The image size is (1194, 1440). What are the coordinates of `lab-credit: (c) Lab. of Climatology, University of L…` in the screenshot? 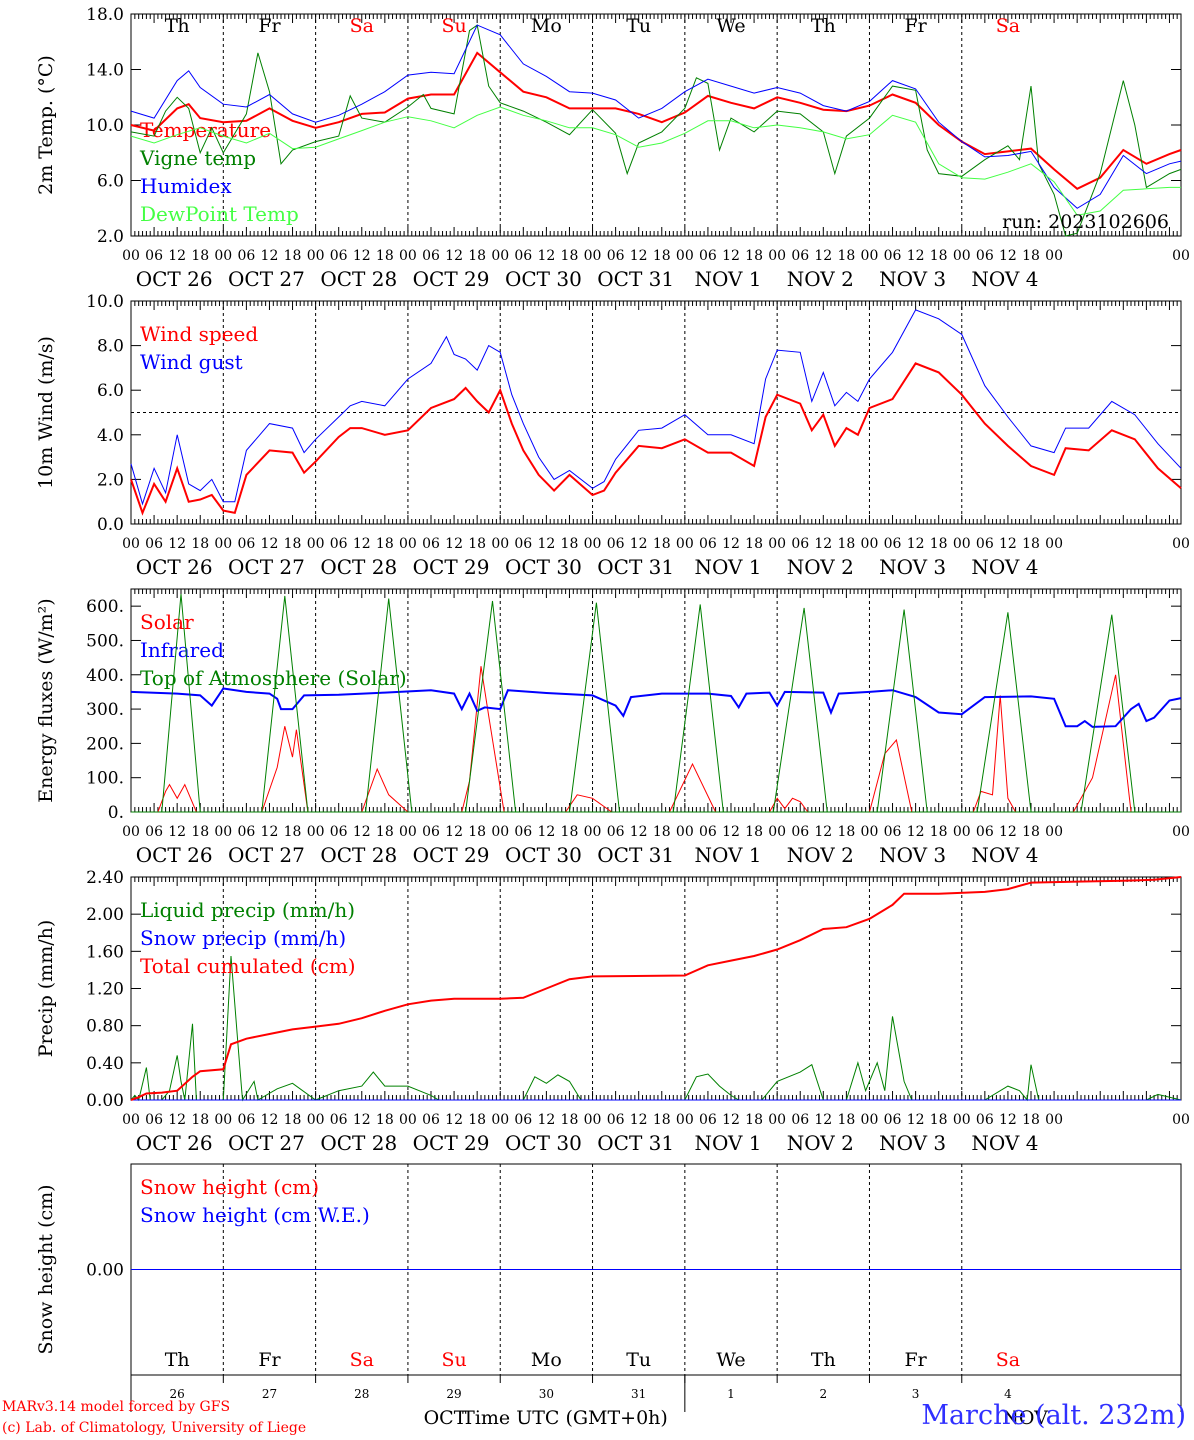 It's located at (154, 1428).